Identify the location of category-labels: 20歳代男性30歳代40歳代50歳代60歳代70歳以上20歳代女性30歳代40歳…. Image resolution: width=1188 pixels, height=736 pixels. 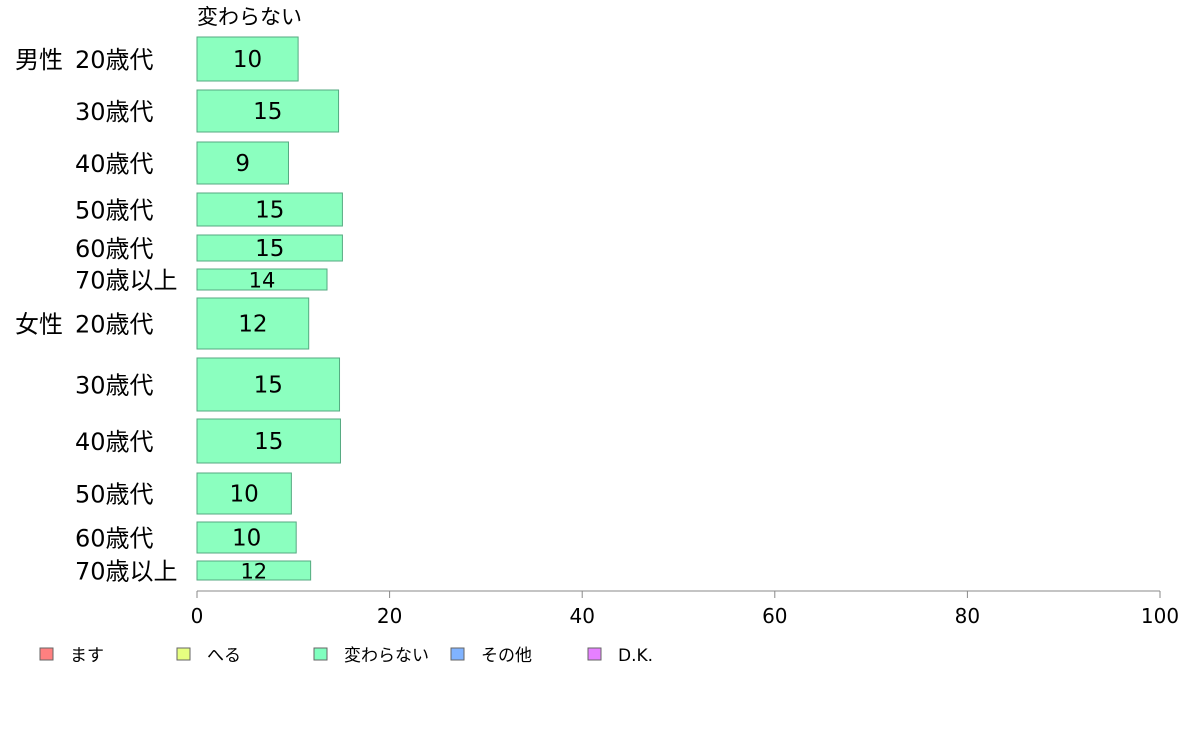
(96, 316).